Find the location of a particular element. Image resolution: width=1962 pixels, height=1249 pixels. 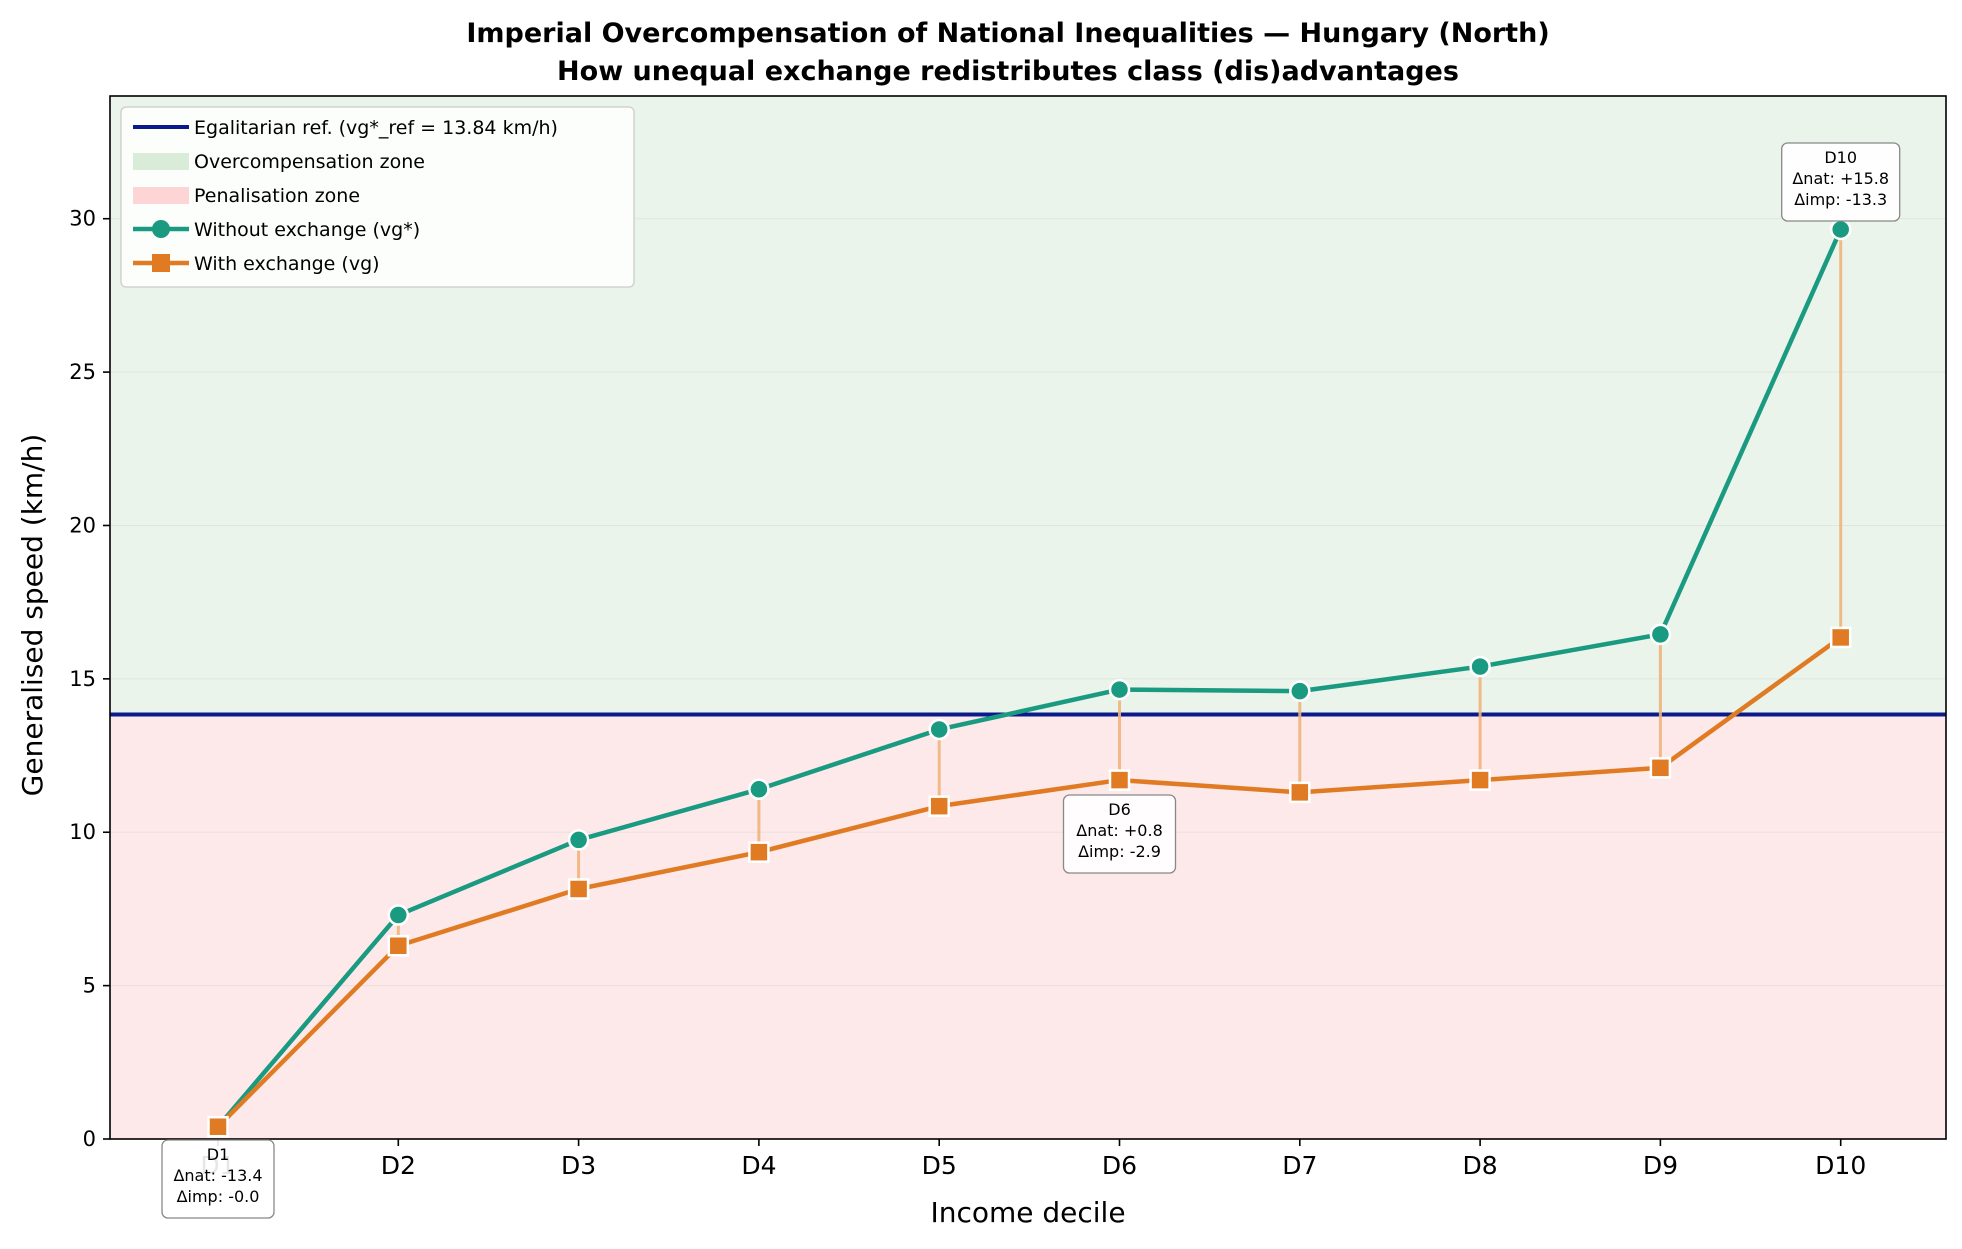

legend-label: Penalisation zone is located at coordinates (277, 196).